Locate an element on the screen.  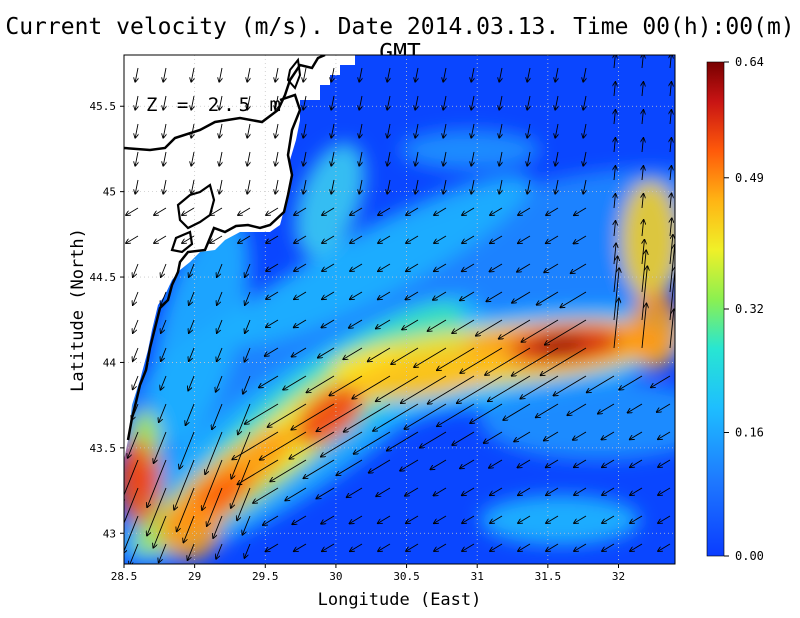
x-axis-ticks: 28.5 29 29.5 30 30.5 31 31.5 32 is located at coordinates (368, 573).